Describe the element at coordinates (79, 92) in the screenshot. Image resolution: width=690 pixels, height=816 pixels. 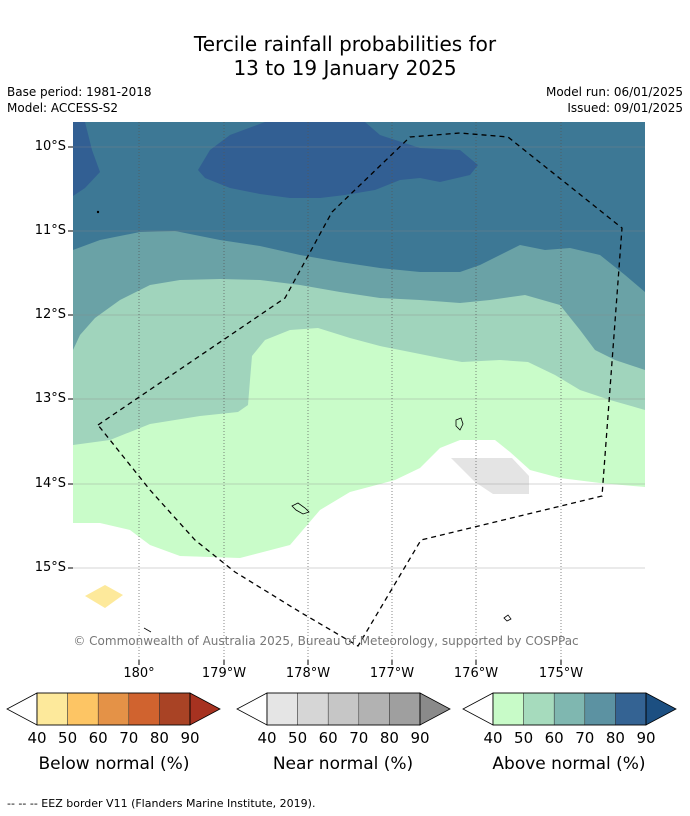
I see `base-period-text: Base period: 1981-2018` at that location.